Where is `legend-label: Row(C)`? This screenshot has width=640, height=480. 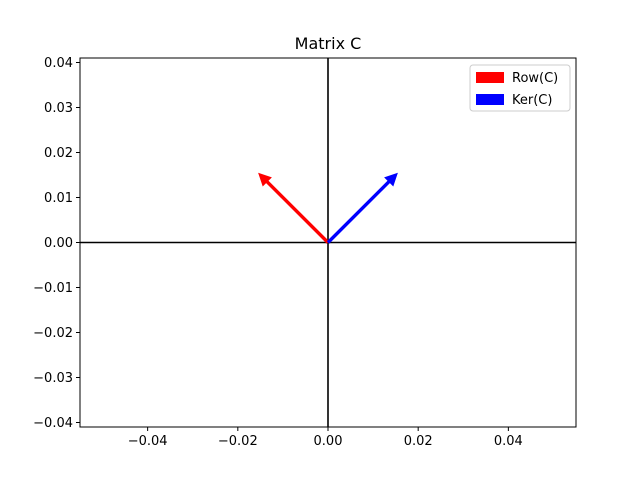
legend-label: Row(C) is located at coordinates (535, 78).